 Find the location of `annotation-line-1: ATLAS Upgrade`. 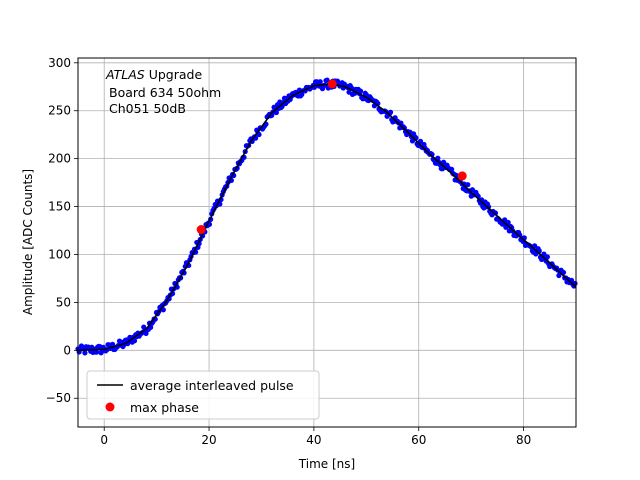

annotation-line-1: ATLAS Upgrade is located at coordinates (153, 74).